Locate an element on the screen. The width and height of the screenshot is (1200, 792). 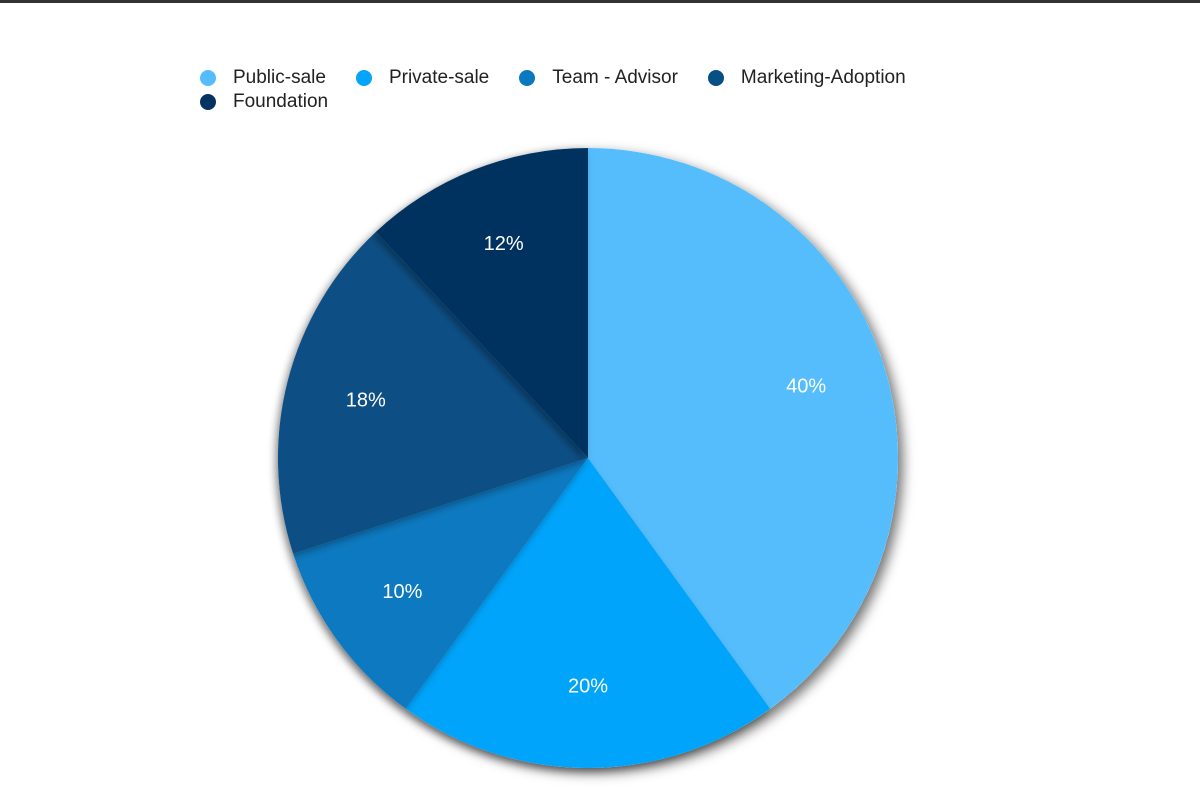
legend-item: Marketing-Adoption is located at coordinates (806, 77).